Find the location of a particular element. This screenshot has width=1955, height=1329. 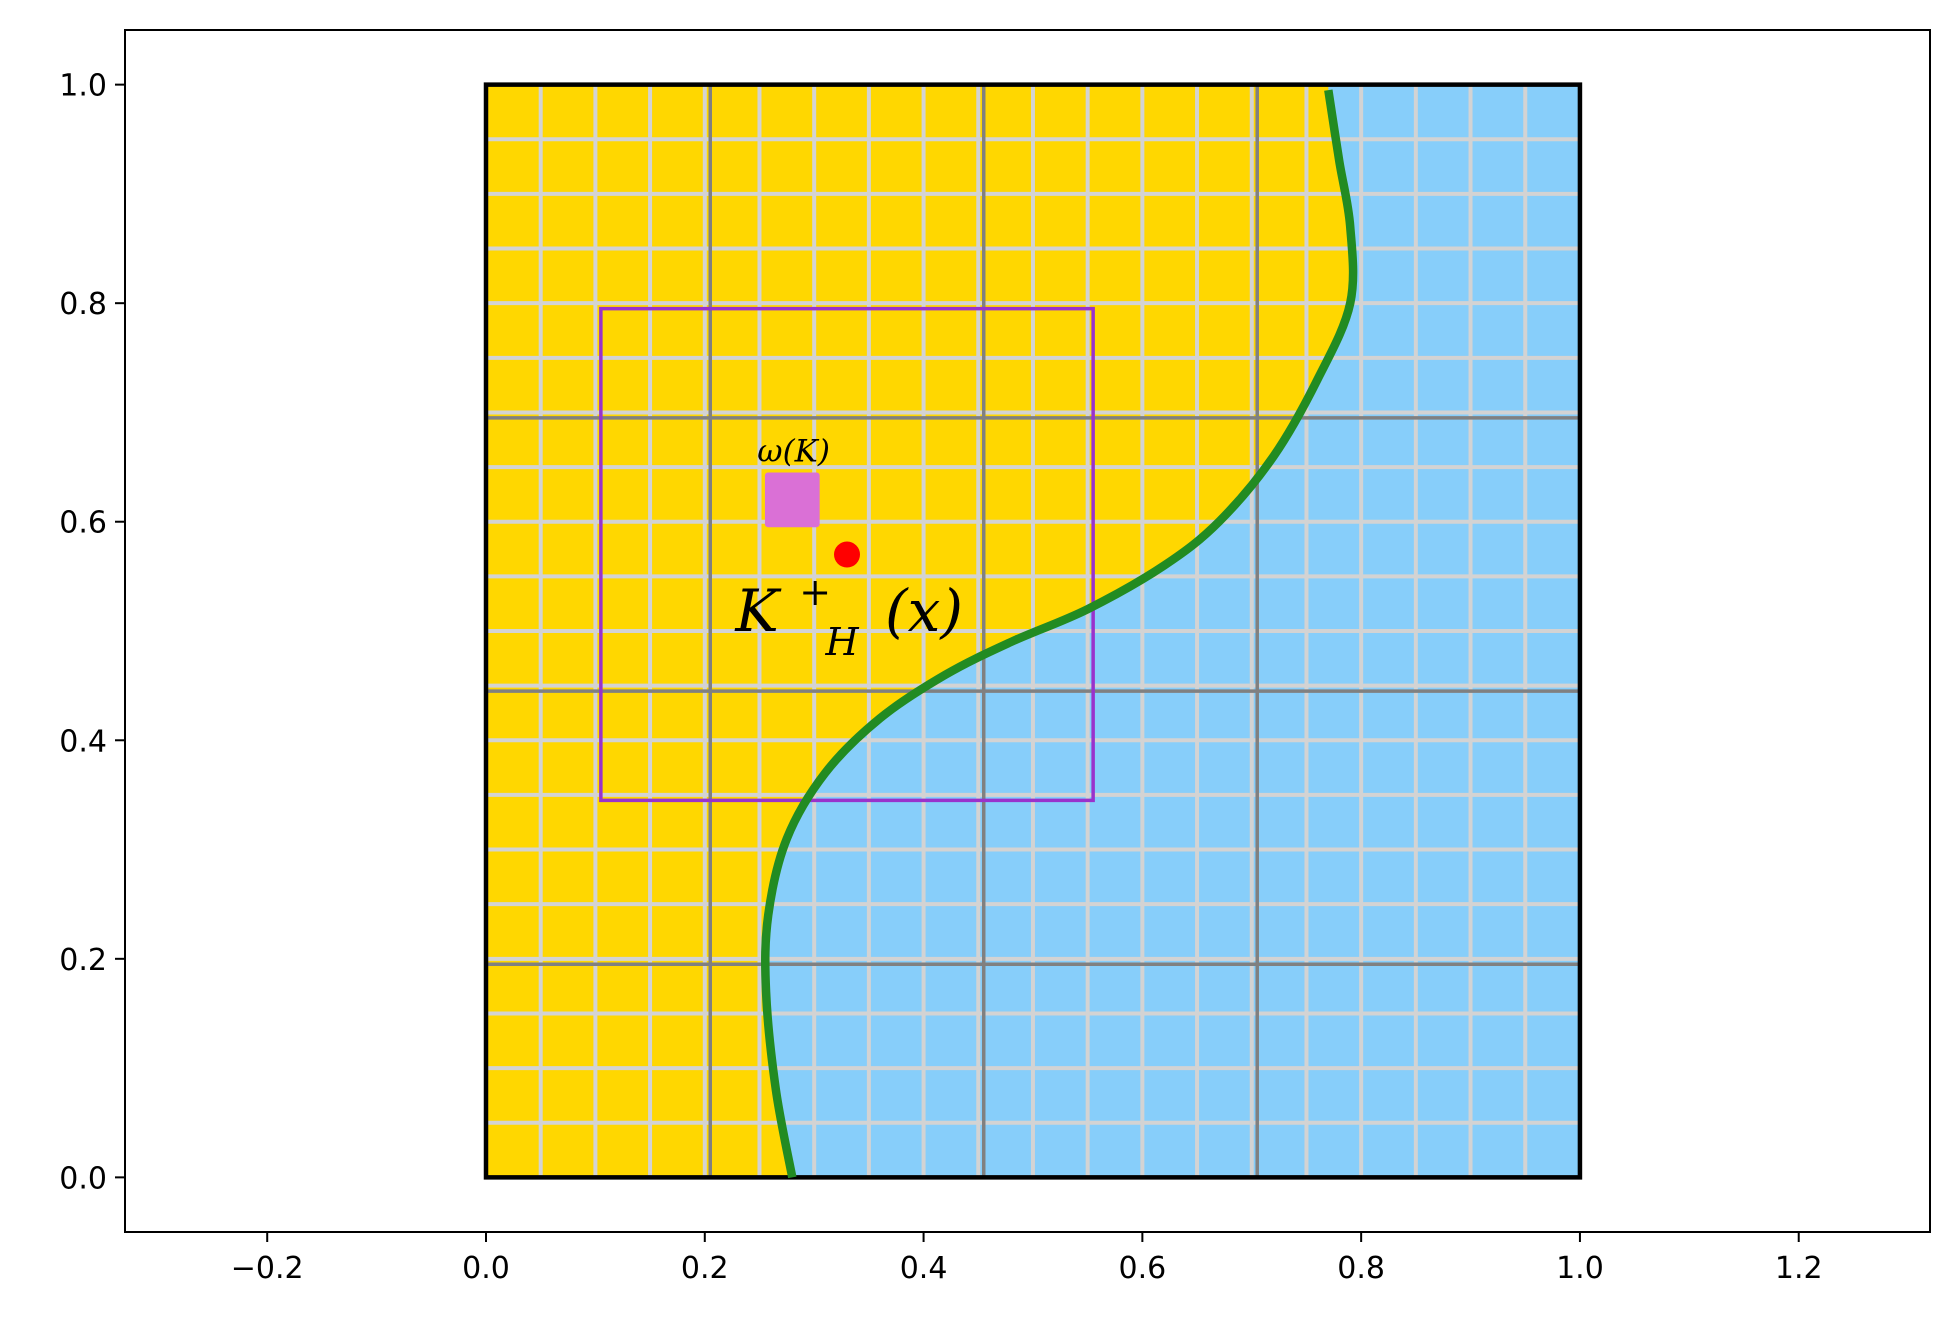

x-tick-label: 0.2 is located at coordinates (705, 1268).